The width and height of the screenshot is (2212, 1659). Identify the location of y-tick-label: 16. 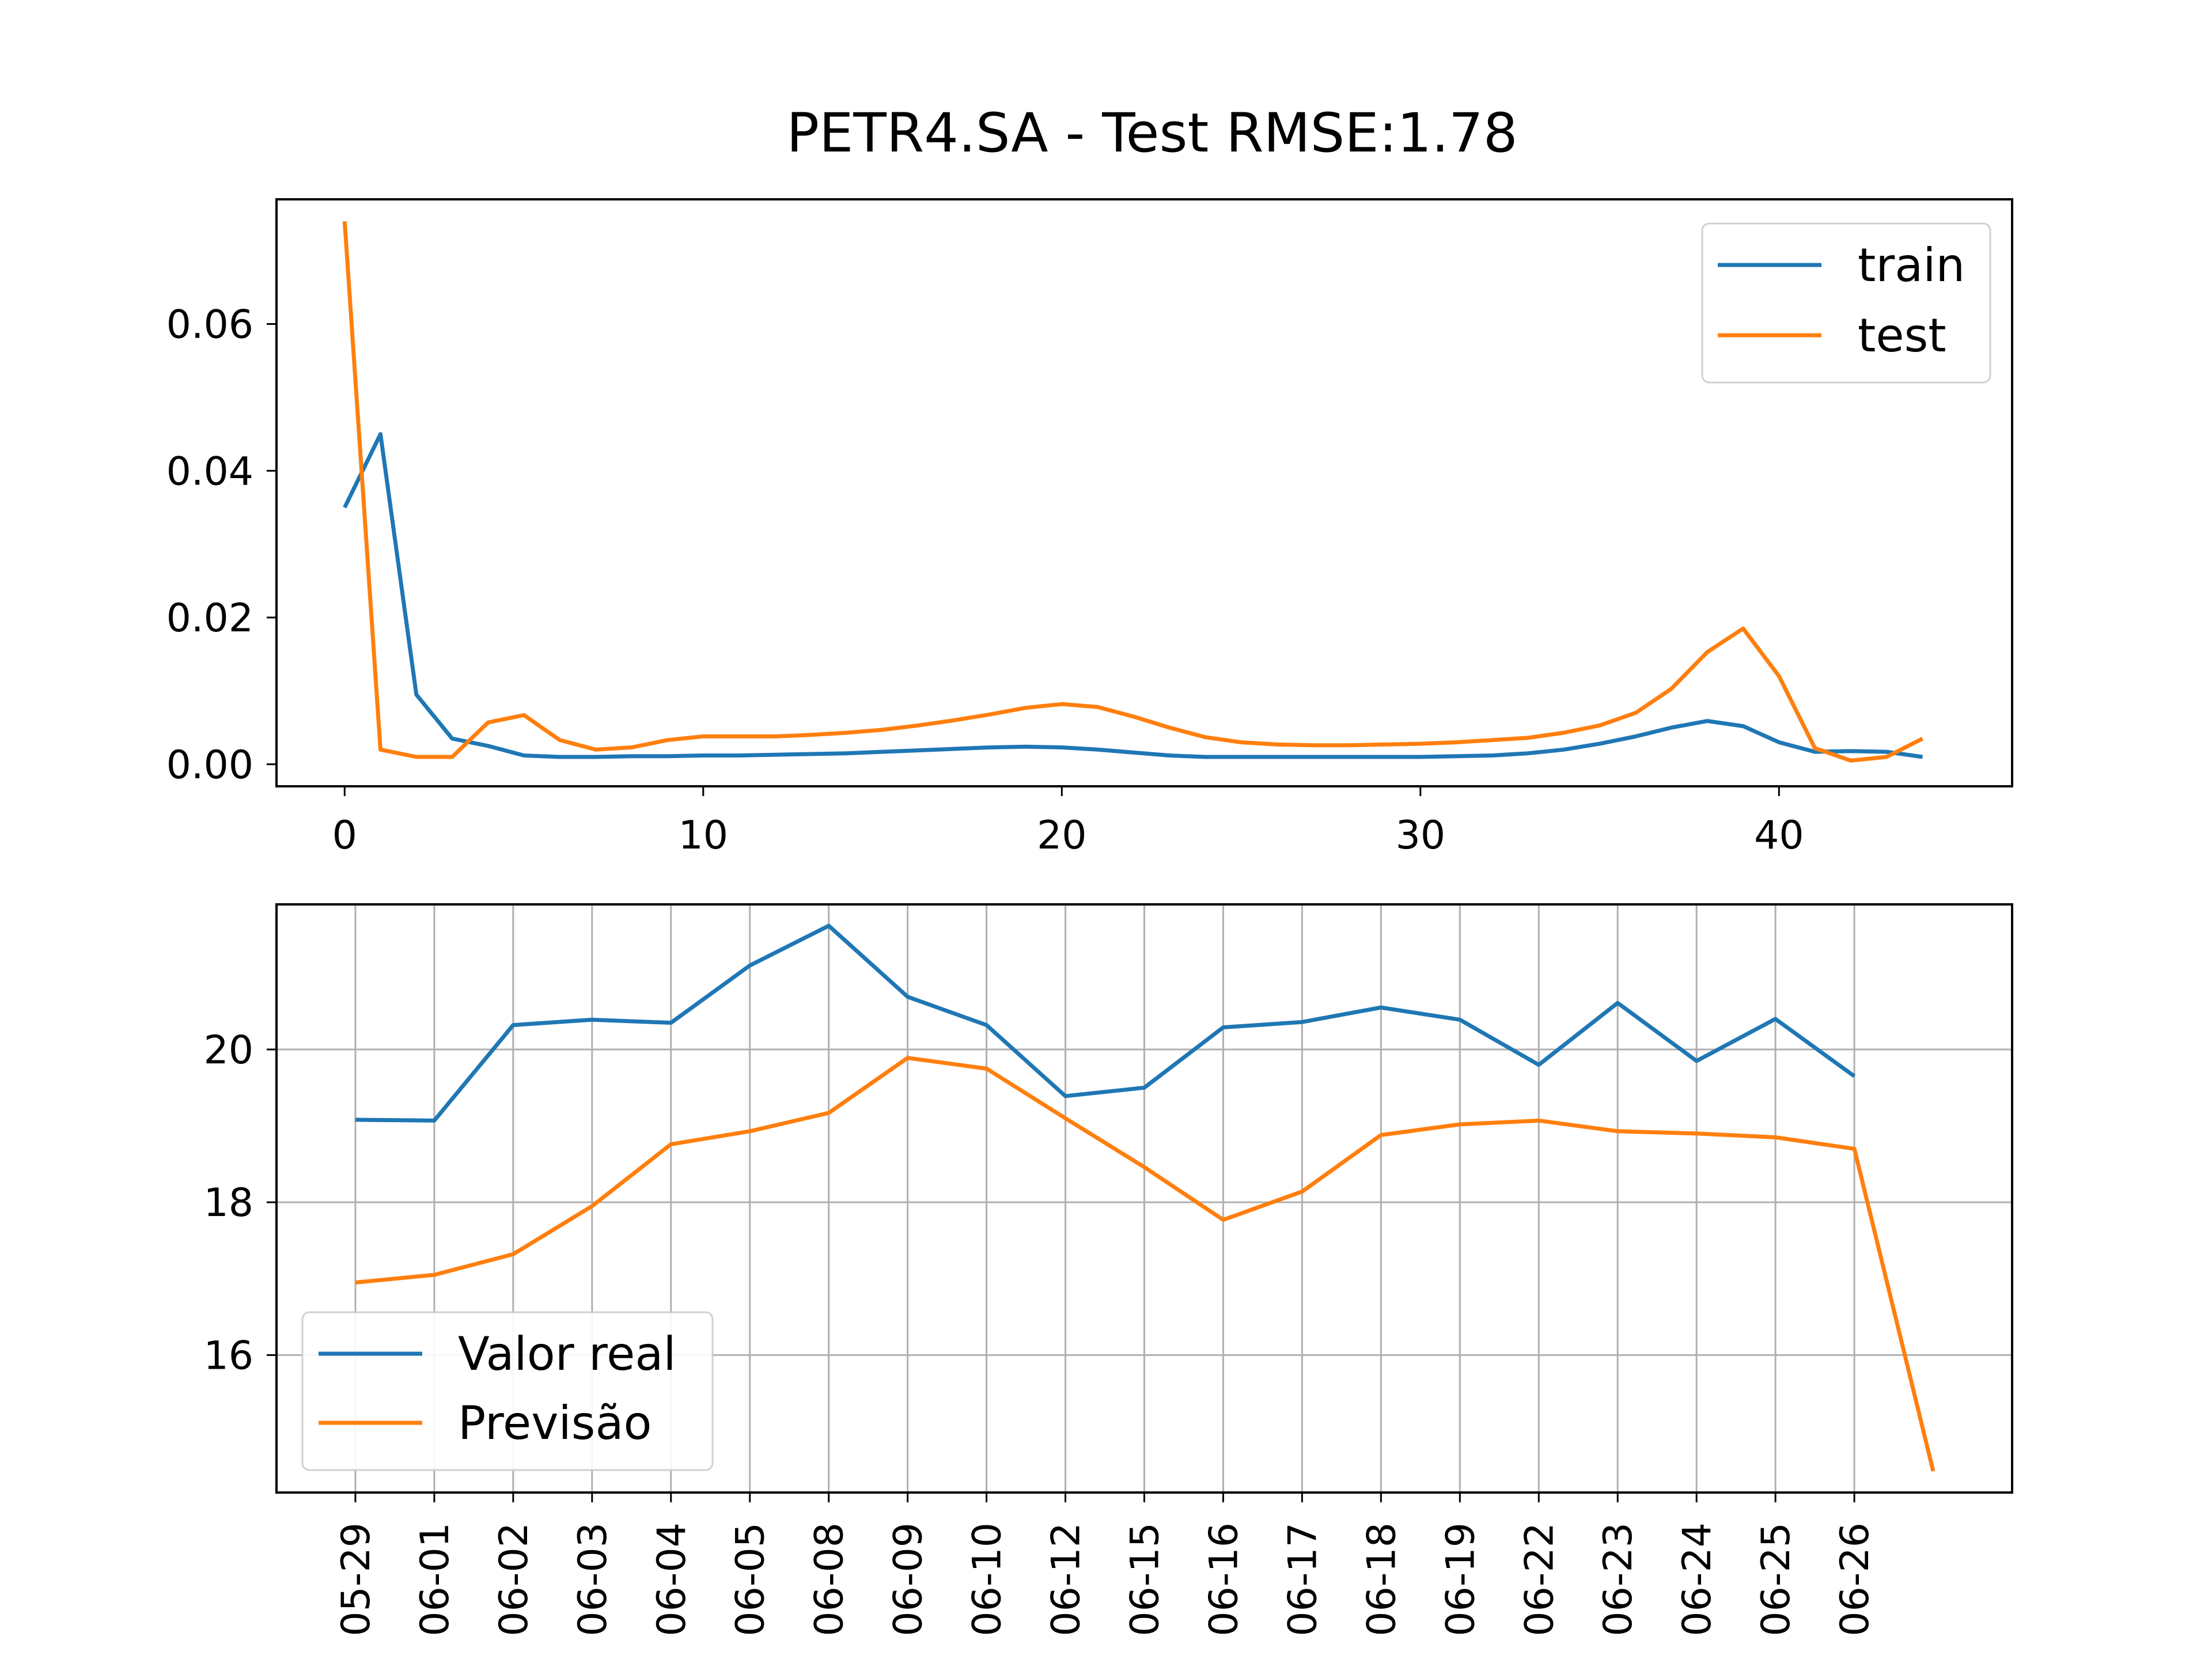
(228, 1355).